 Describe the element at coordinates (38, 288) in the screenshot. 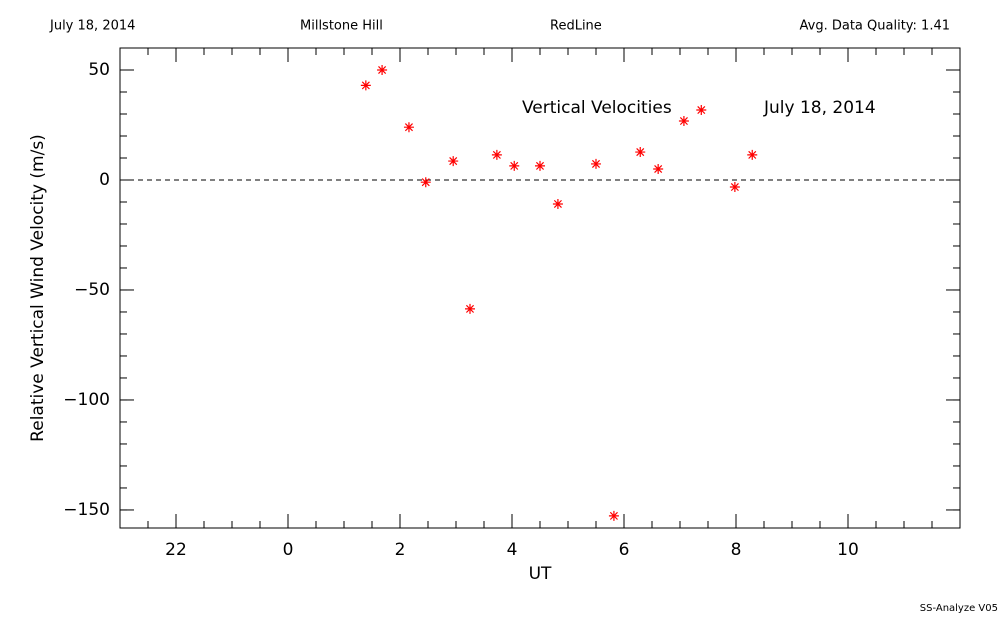

I see `y-axis-label: Relative Vertical Wind Velocity (m/s)` at that location.